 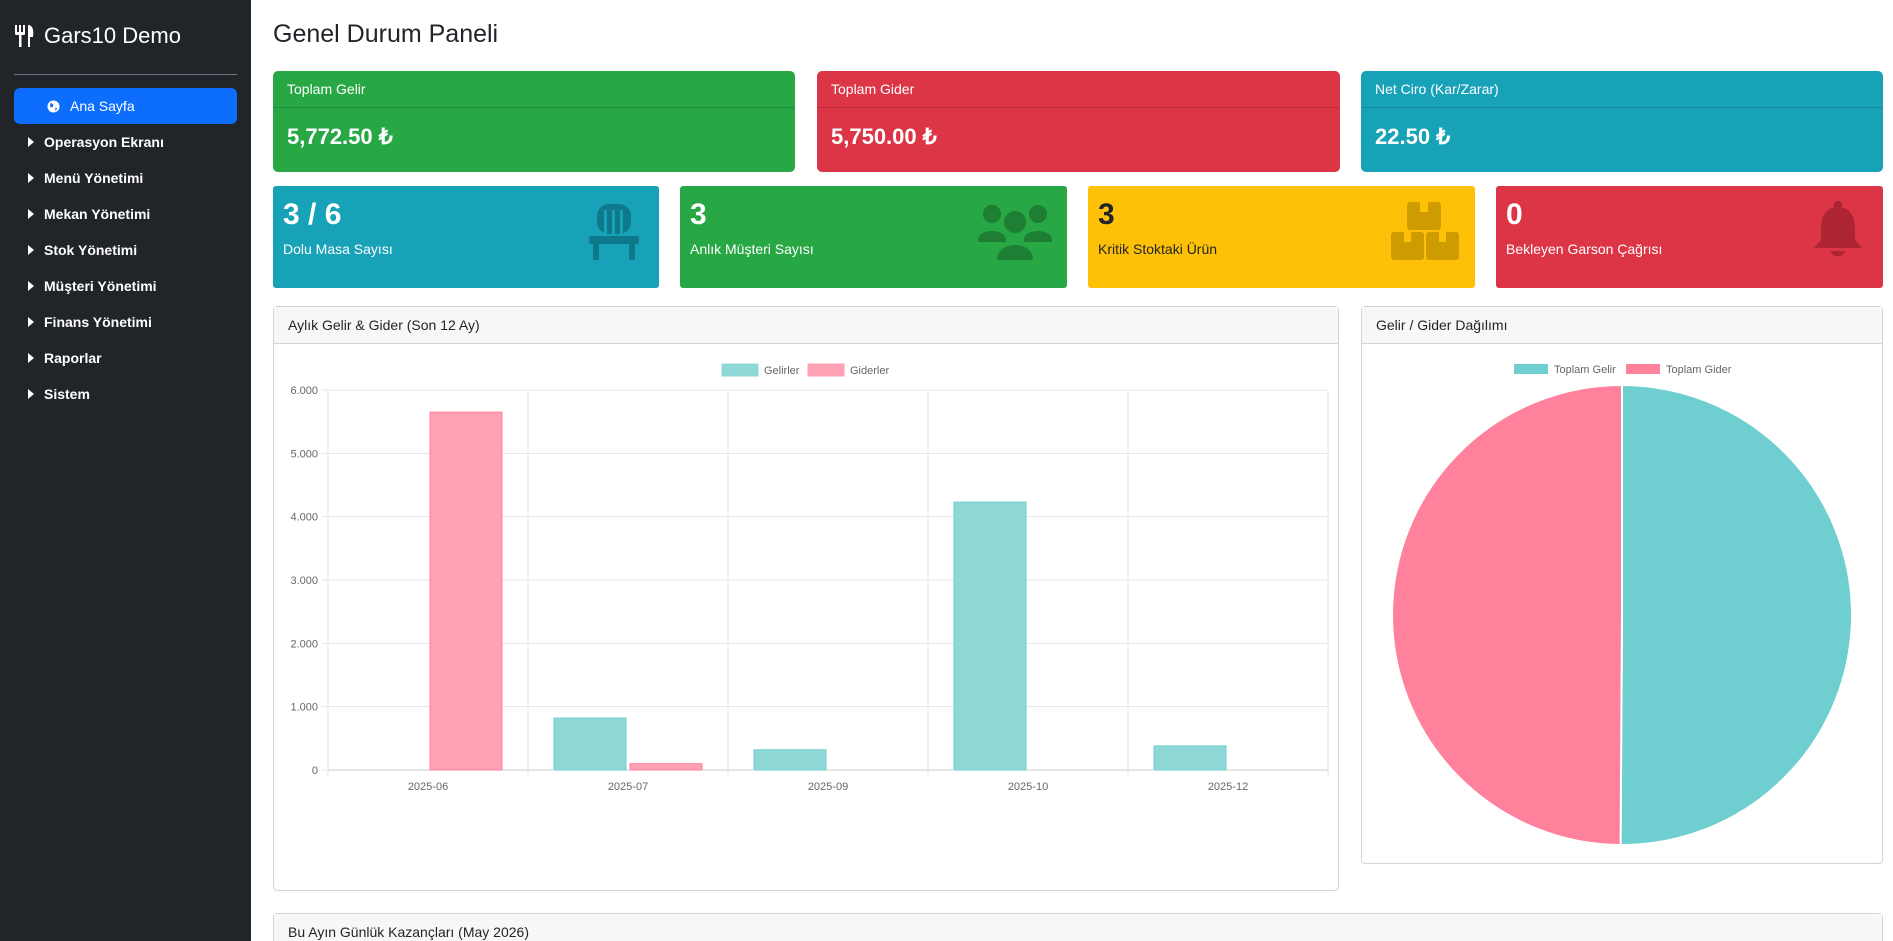 I want to click on y-tick-label: 4.000, so click(x=304, y=518).